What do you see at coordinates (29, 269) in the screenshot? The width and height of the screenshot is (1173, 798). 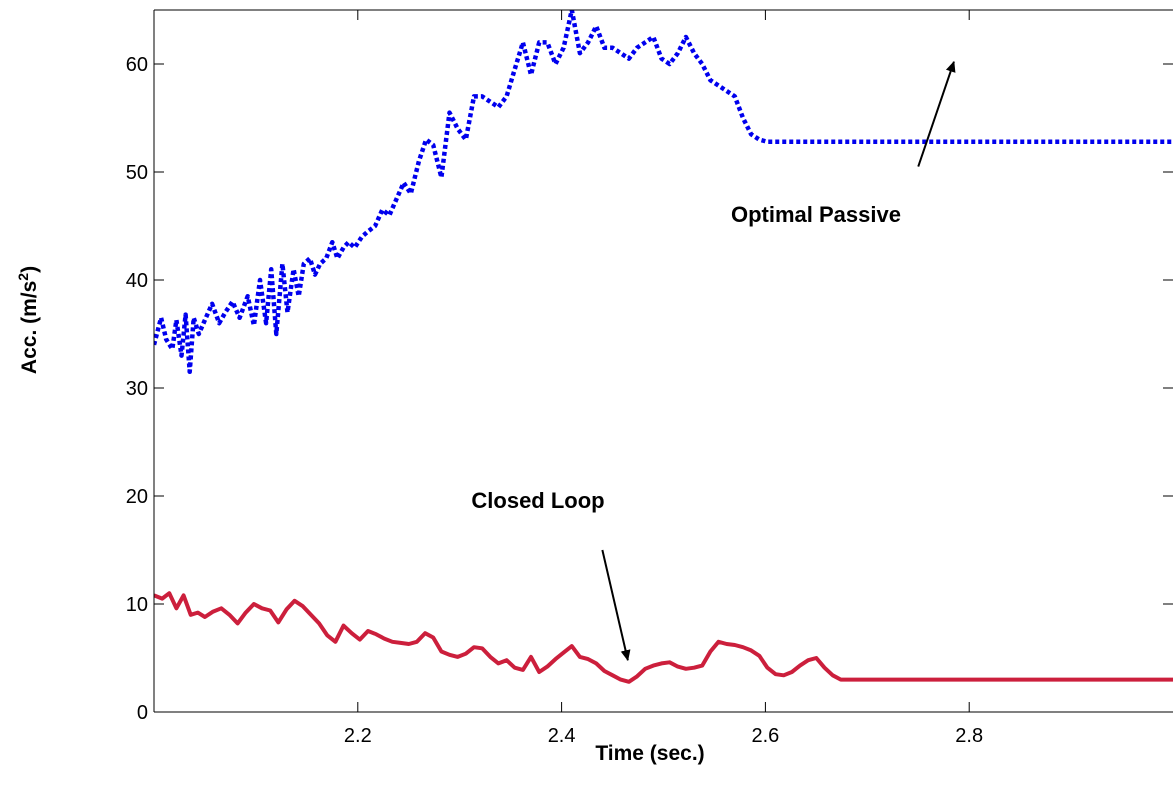 I see `y-axis-title-close: )` at bounding box center [29, 269].